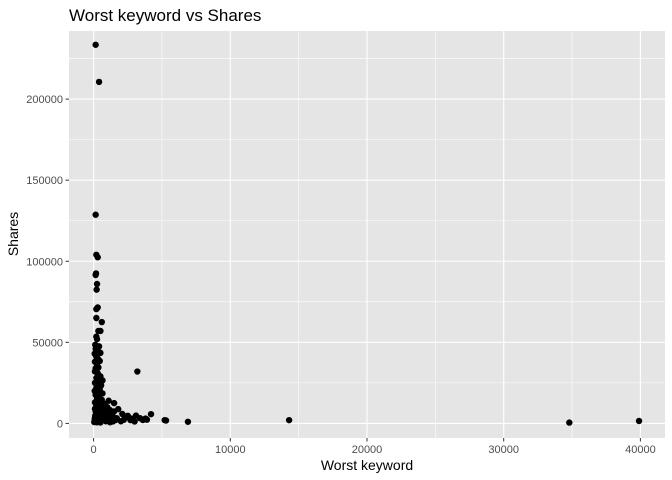  I want to click on y-tick-label: 150000, so click(44, 181).